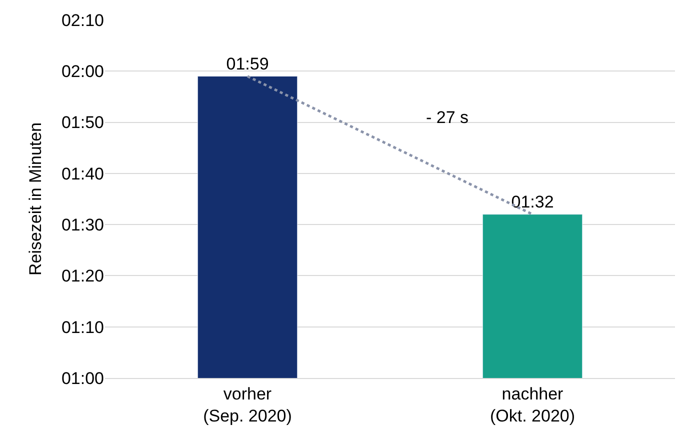 This screenshot has height=443, width=695. Describe the element at coordinates (82, 225) in the screenshot. I see `y-tick-label: 01:30` at that location.